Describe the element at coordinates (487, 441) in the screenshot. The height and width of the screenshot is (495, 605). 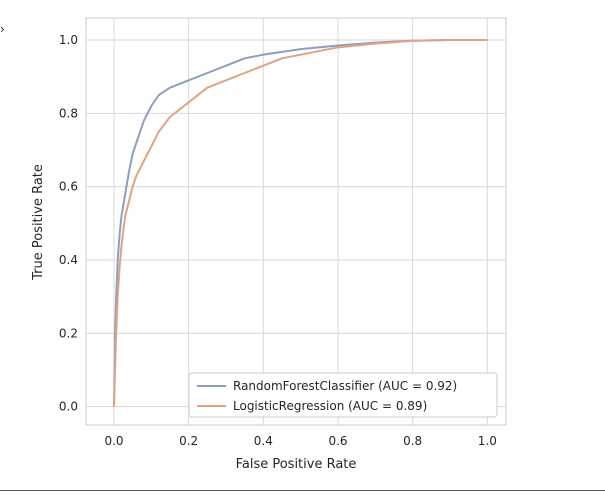
I see `x-tick-label-5: 1.0` at that location.